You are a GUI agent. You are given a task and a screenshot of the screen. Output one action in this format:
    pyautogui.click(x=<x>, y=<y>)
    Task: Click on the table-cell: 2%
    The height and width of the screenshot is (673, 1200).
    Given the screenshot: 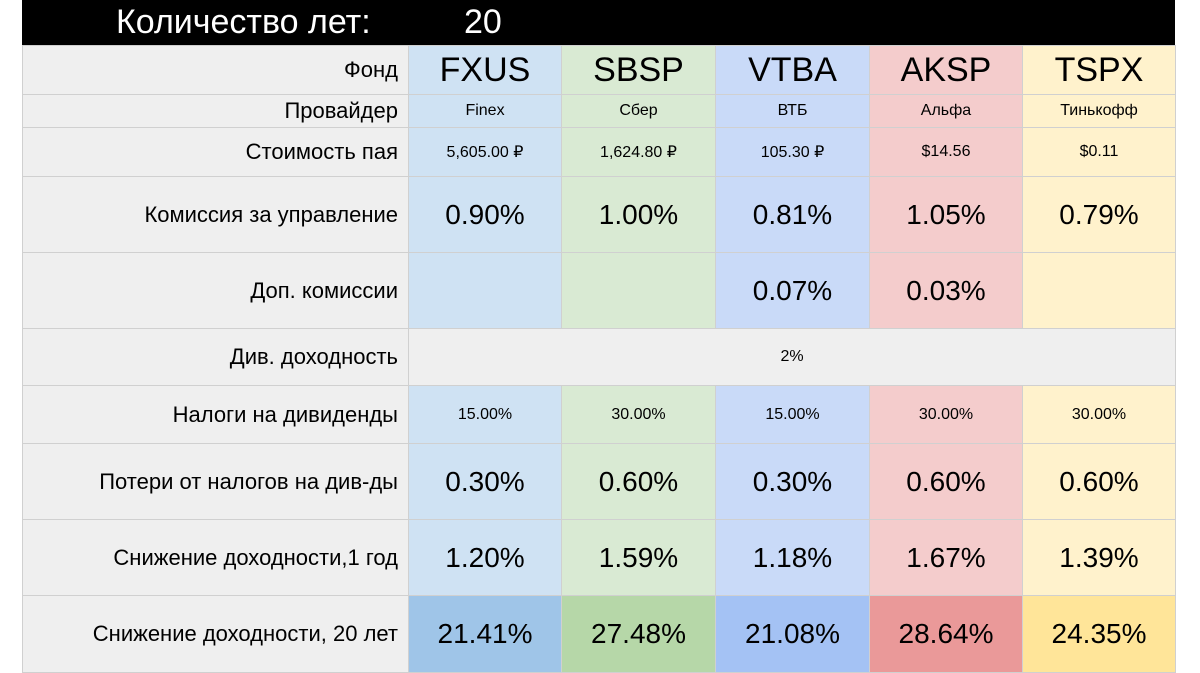 What is the action you would take?
    pyautogui.click(x=792, y=357)
    